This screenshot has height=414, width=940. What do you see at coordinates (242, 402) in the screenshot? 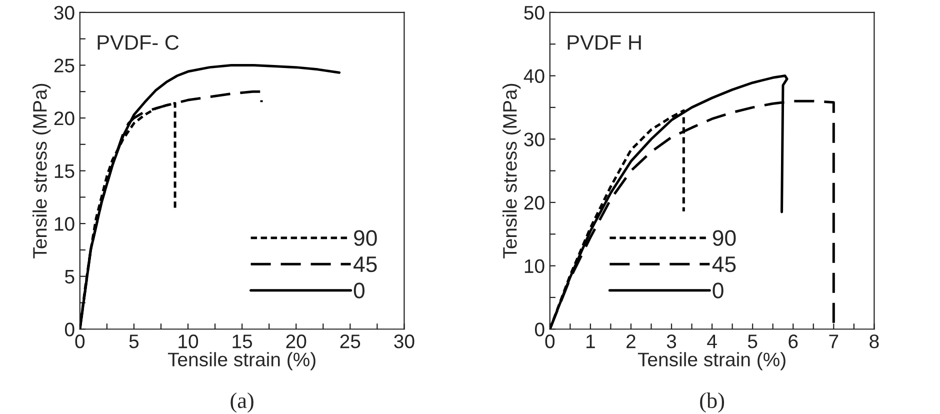
I see `text: (a)` at bounding box center [242, 402].